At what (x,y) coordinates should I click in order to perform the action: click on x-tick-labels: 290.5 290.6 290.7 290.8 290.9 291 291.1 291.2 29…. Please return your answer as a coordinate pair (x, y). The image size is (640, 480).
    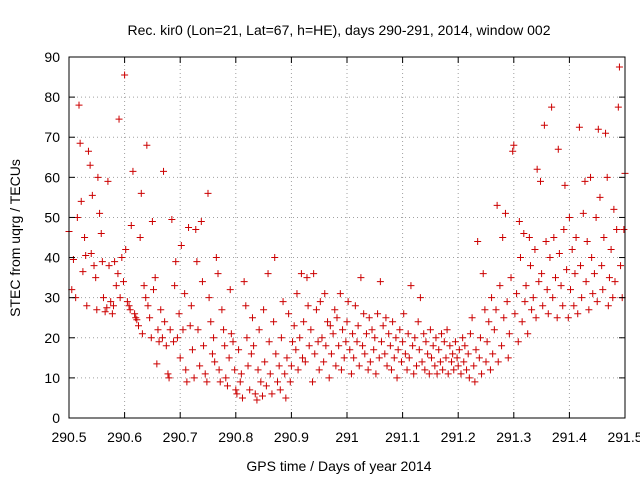
    Looking at the image, I should click on (345, 437).